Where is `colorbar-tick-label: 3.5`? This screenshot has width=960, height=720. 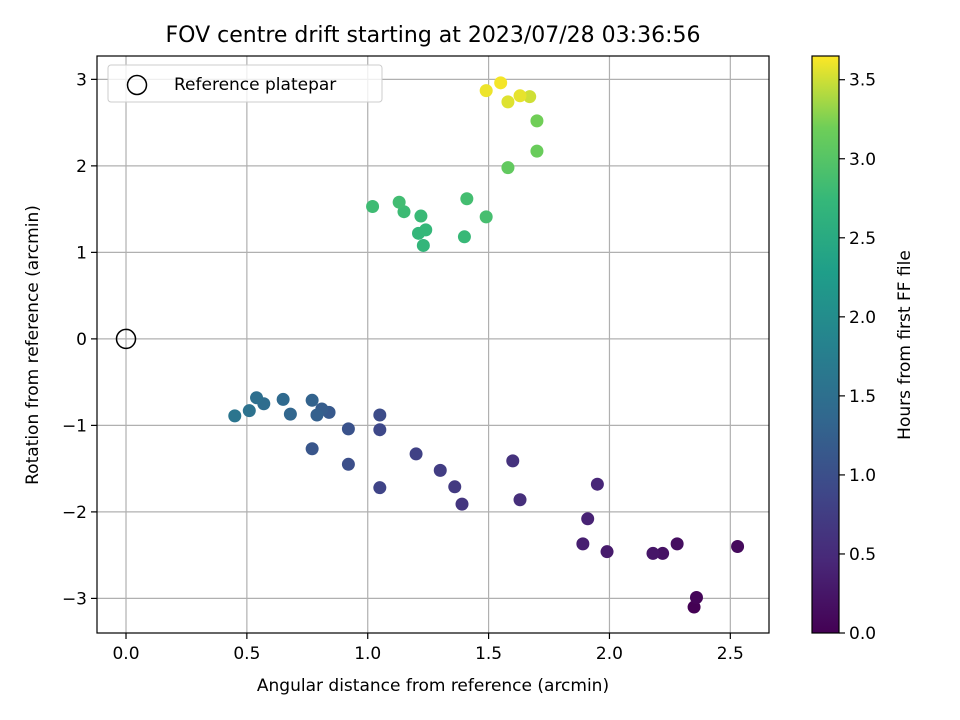 colorbar-tick-label: 3.5 is located at coordinates (862, 81).